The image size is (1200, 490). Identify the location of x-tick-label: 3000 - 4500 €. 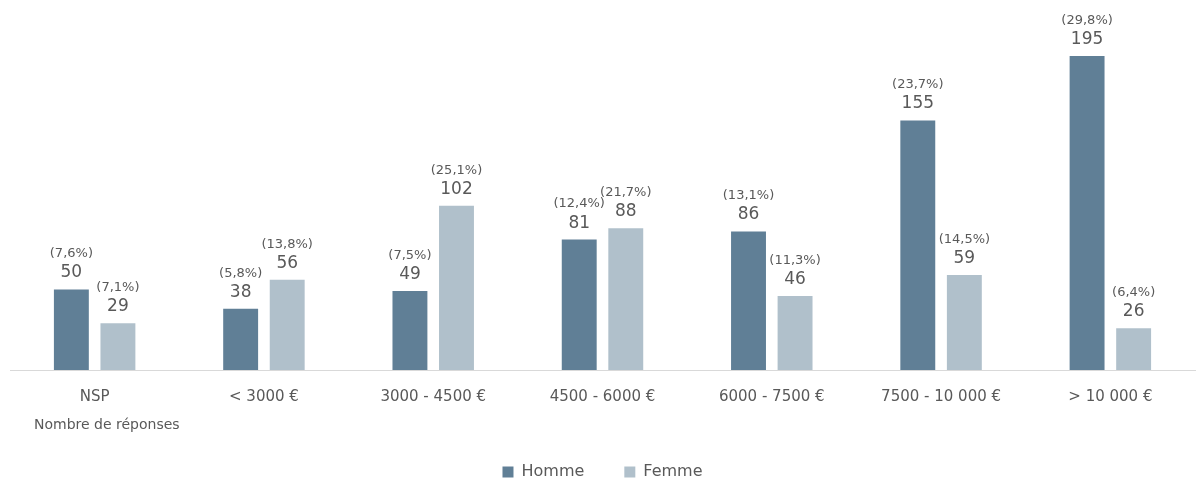
(433, 395).